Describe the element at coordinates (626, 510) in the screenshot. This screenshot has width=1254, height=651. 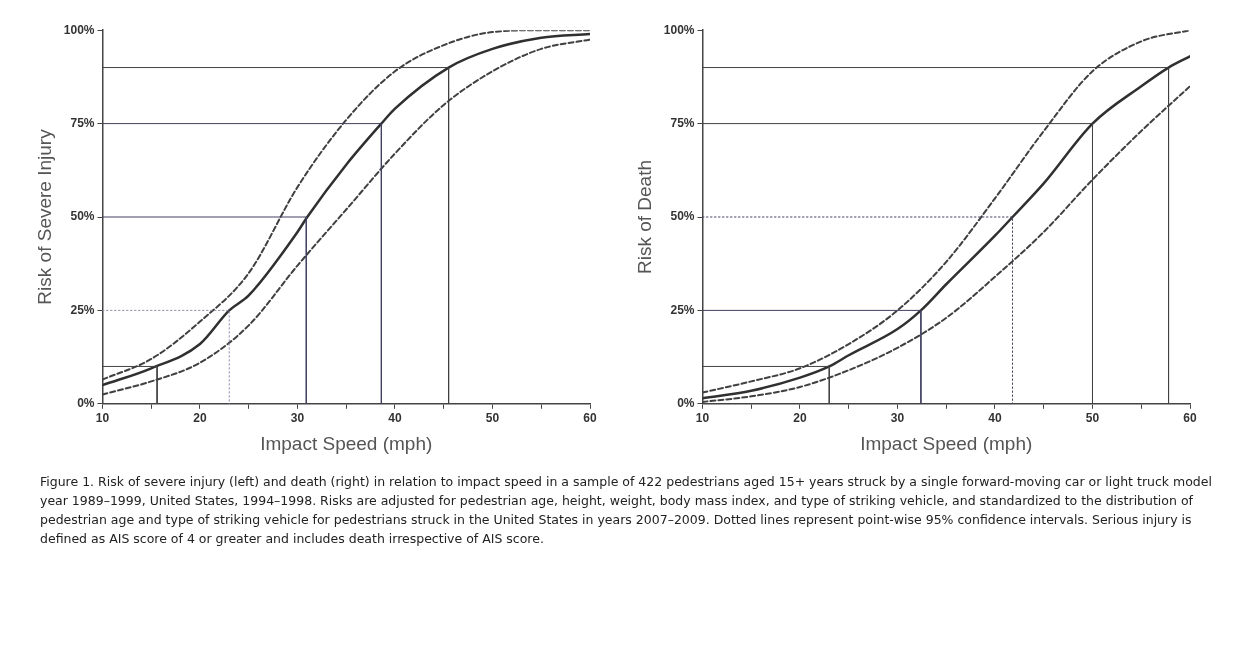
I see `caption: Figure 1. Risk of severe injury (left) and death (right) in relation to impact speed in a sample of 422 pedestrians aged 15+ years struck by a single forward-moving car or light truck model year 1989–1999, United States, 1994–1998. Risks are adjusted for pedestrian age, height, weight, body mass index, and type of striking vehicle, and standardized to the distribution of pedestrian age and type of striking vehicle for pedestrians struck in the United States in years 2007–2009. Dotted lines represent point-wise 95% confidence intervals. Serious injury is defined as AIS score of 4 or greater and includes death irrespective of AIS score.` at that location.